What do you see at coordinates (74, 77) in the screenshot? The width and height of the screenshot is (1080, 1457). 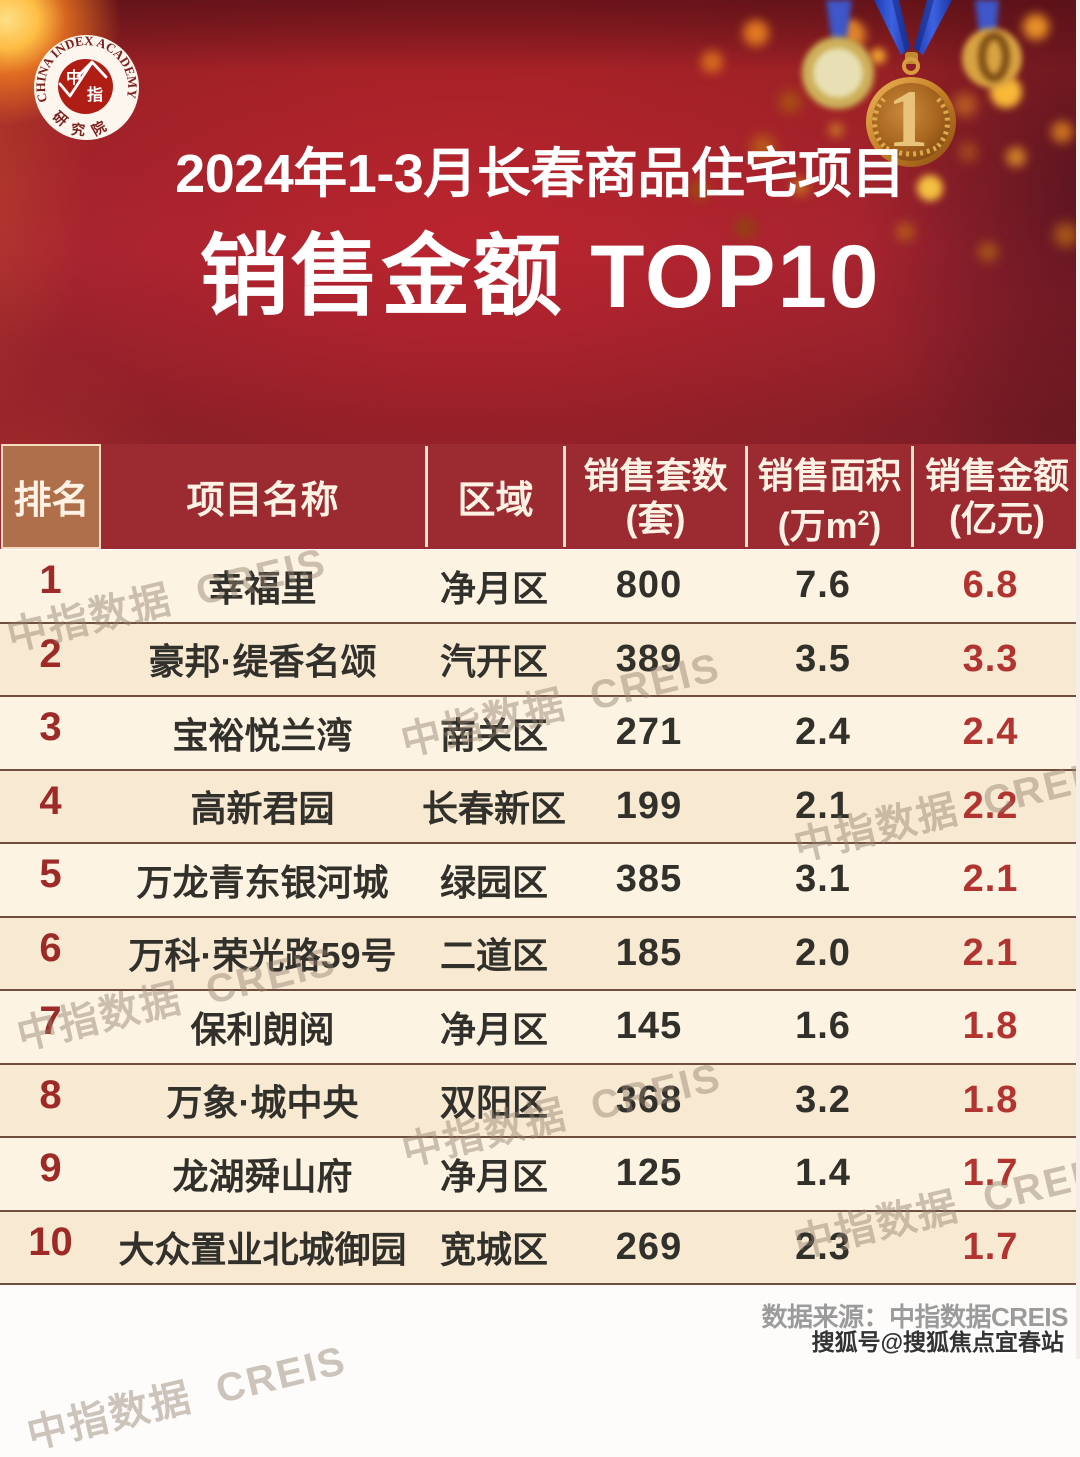 I see `svg-text: 中` at bounding box center [74, 77].